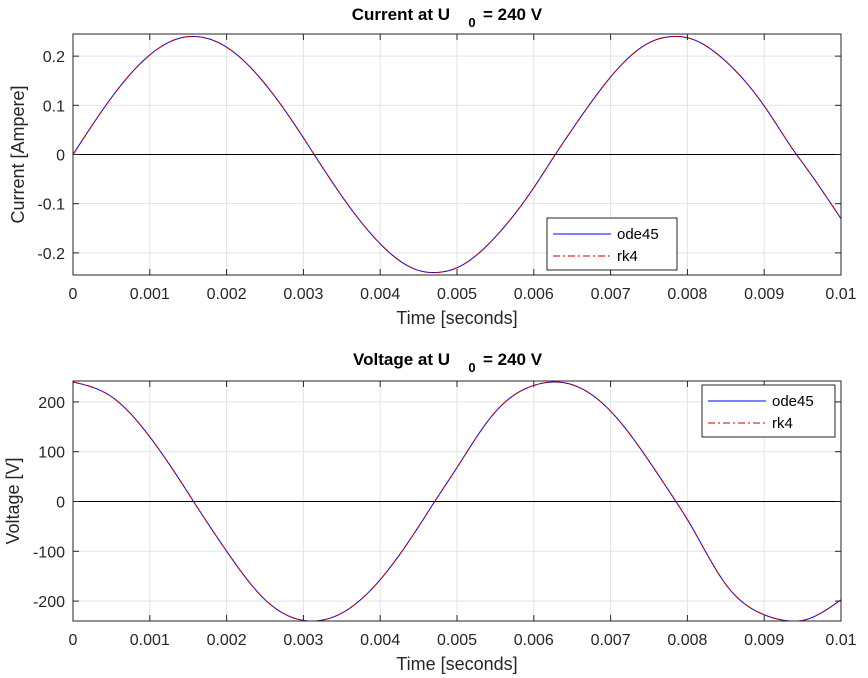  I want to click on y-tick-label: 0.2, so click(54, 57).